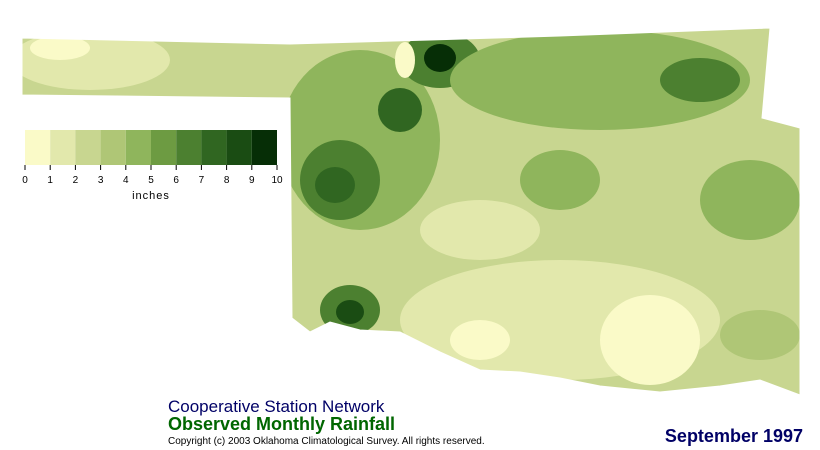 The height and width of the screenshot is (450, 820). What do you see at coordinates (734, 436) in the screenshot?
I see `date: September 1997` at bounding box center [734, 436].